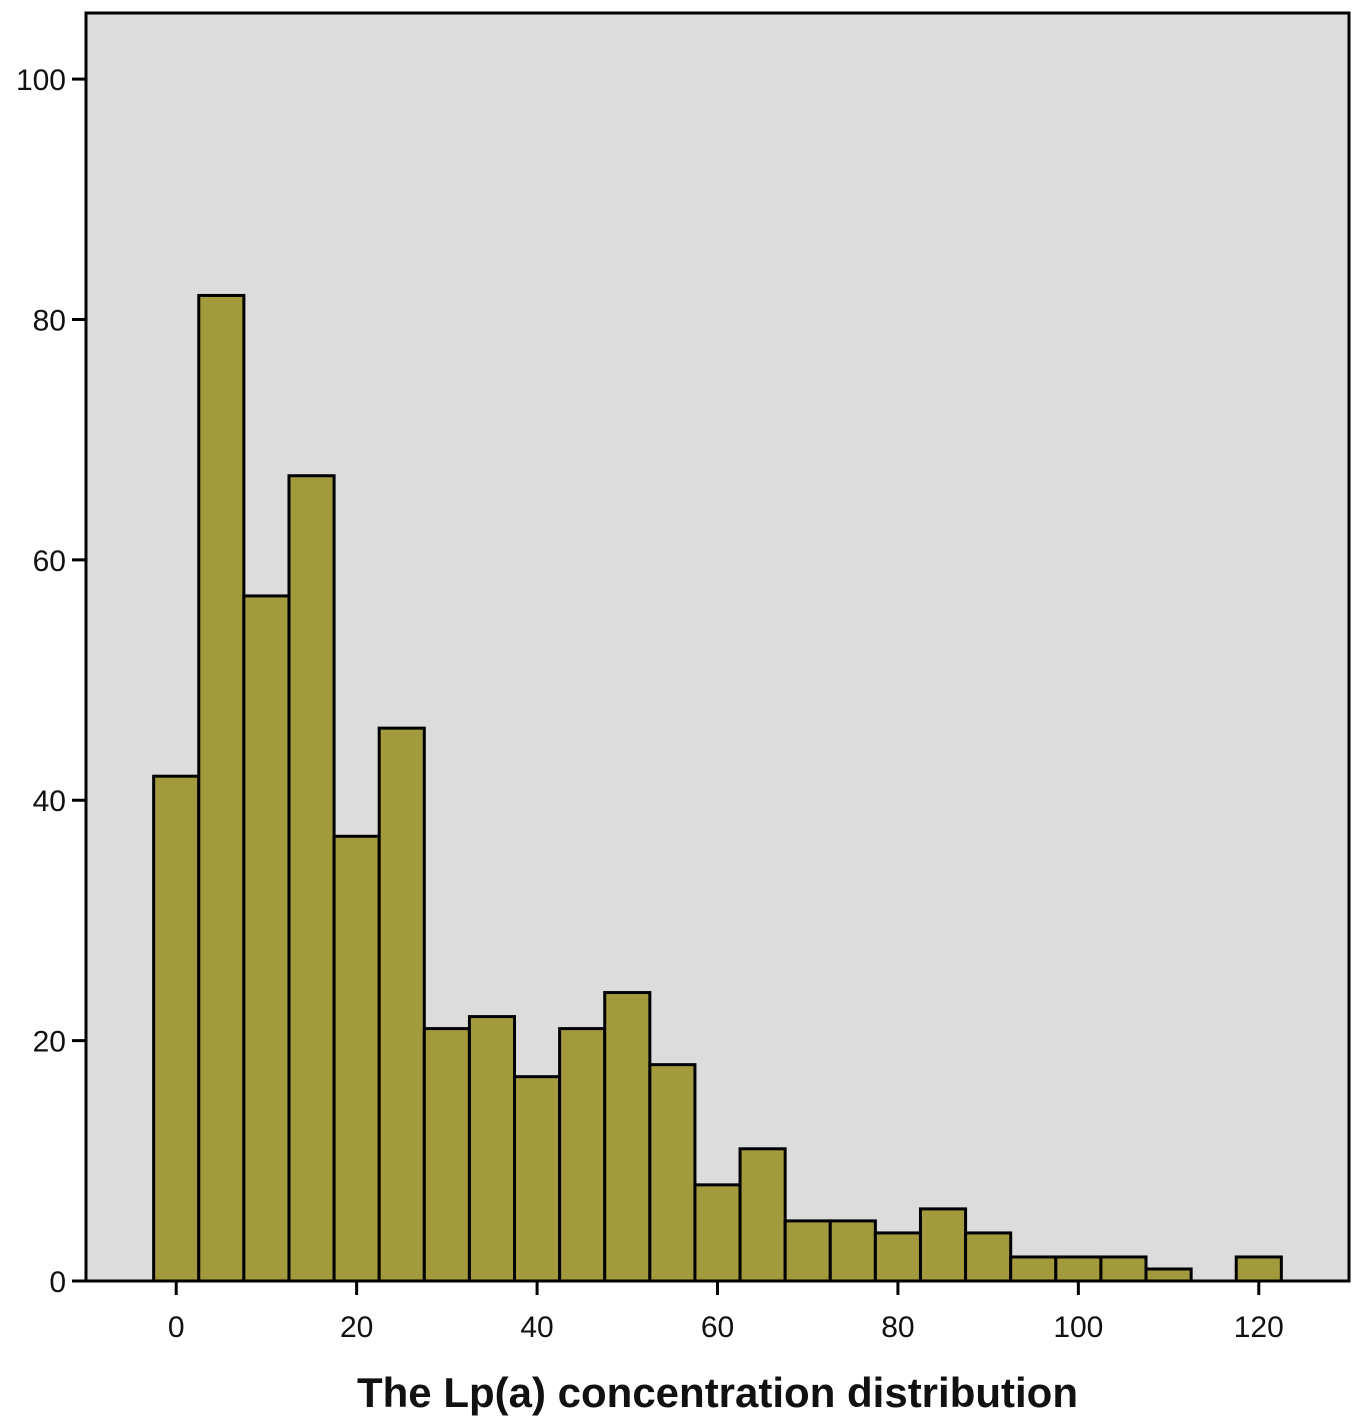 This screenshot has height=1428, width=1364. I want to click on y-tick-label: 100, so click(41, 80).